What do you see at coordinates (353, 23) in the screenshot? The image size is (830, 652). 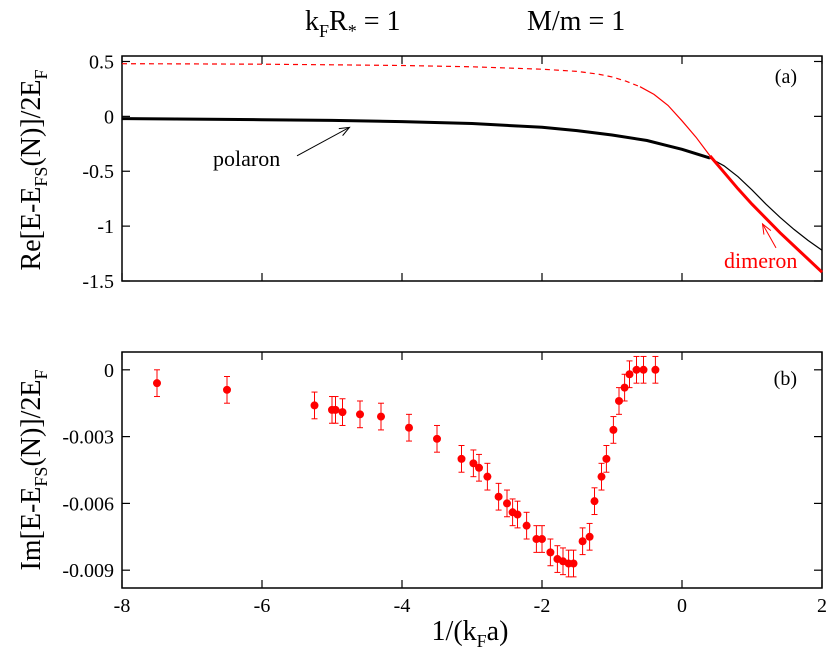 I see `title-kfr: kFR* = 1` at bounding box center [353, 23].